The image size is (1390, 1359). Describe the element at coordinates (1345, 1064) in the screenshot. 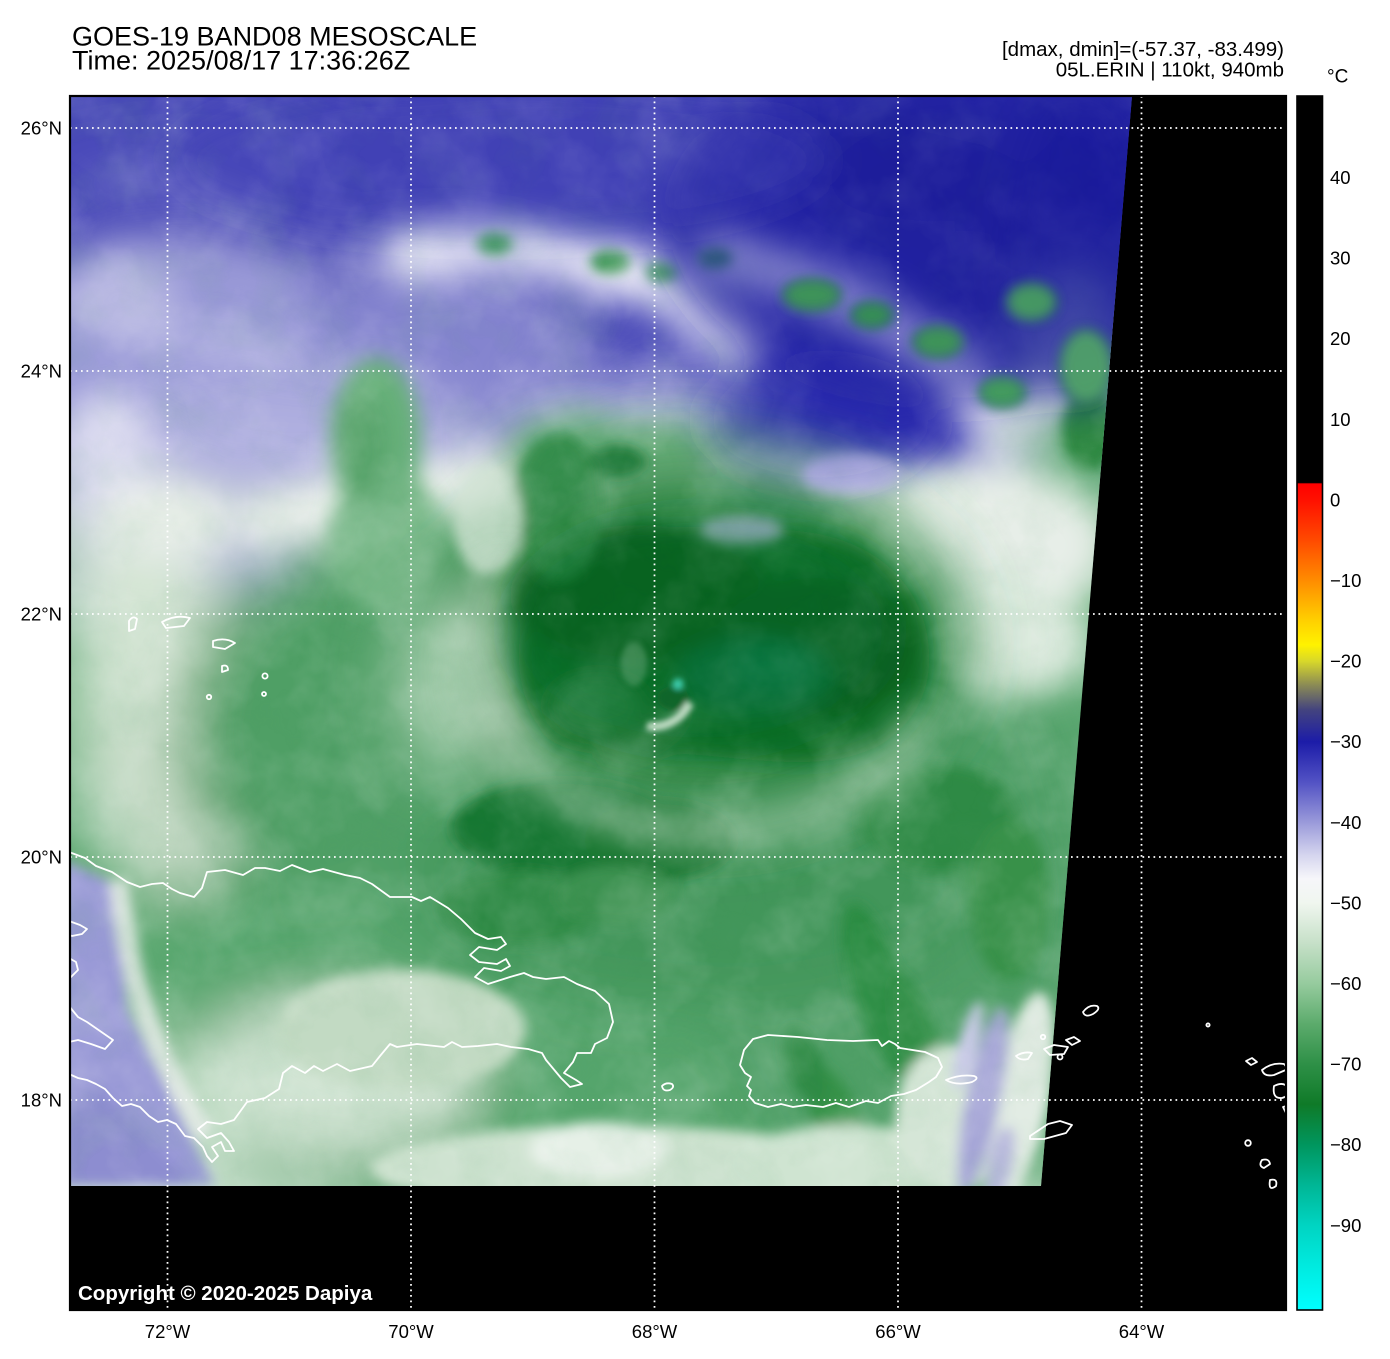

I see `svg-text: −70` at that location.